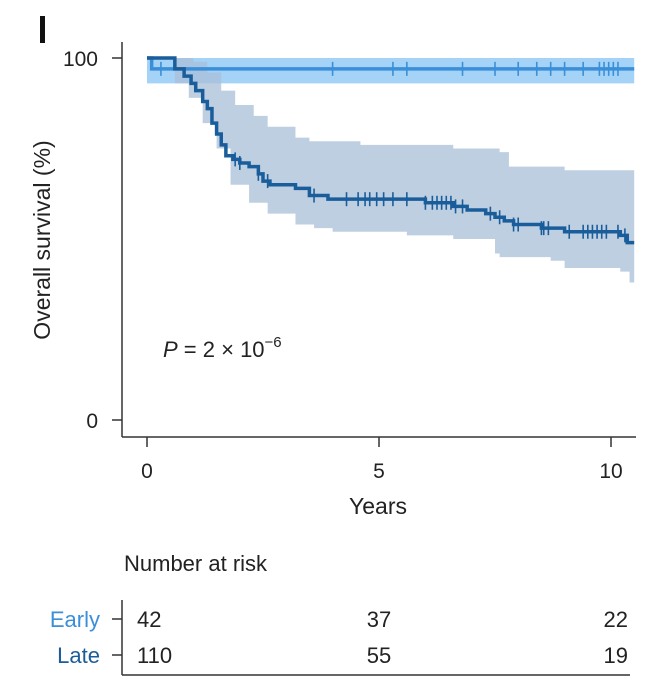 The image size is (664, 690). What do you see at coordinates (379, 655) in the screenshot?
I see `risk-count: 55` at bounding box center [379, 655].